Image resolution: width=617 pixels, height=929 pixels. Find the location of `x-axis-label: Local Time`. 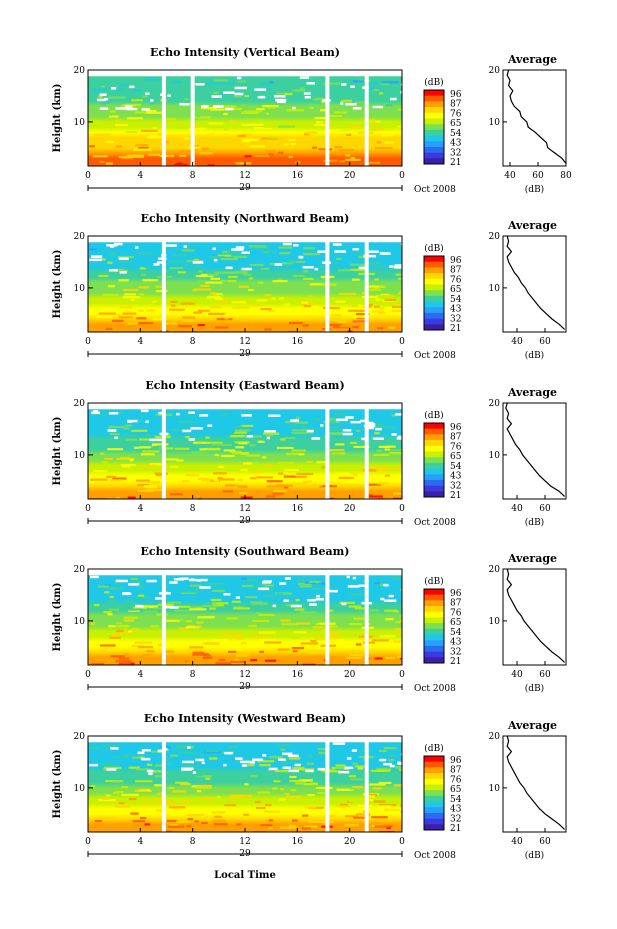

x-axis-label: Local Time is located at coordinates (245, 875).